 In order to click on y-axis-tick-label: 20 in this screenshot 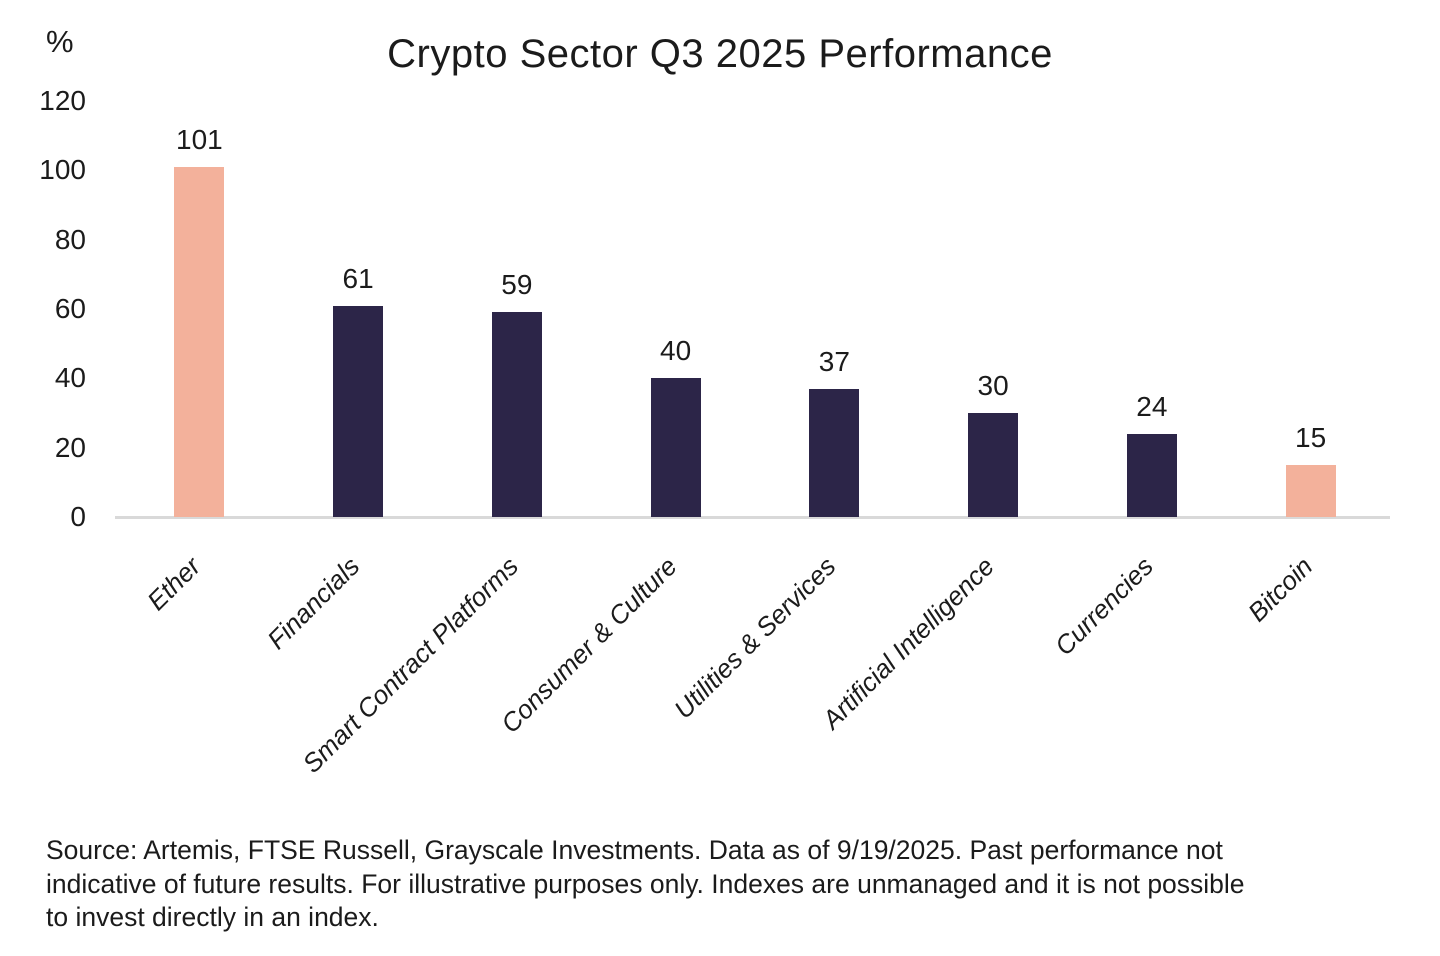, I will do `click(70, 447)`.